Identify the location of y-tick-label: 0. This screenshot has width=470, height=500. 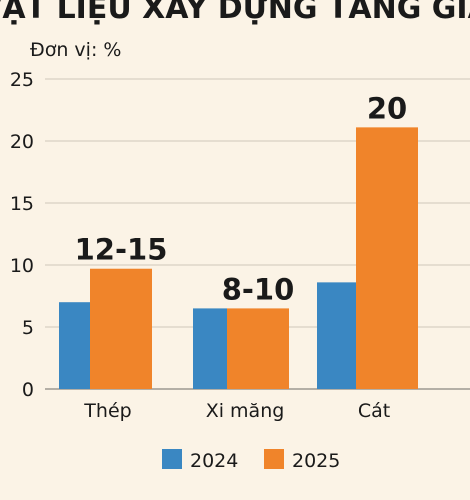
(28, 390).